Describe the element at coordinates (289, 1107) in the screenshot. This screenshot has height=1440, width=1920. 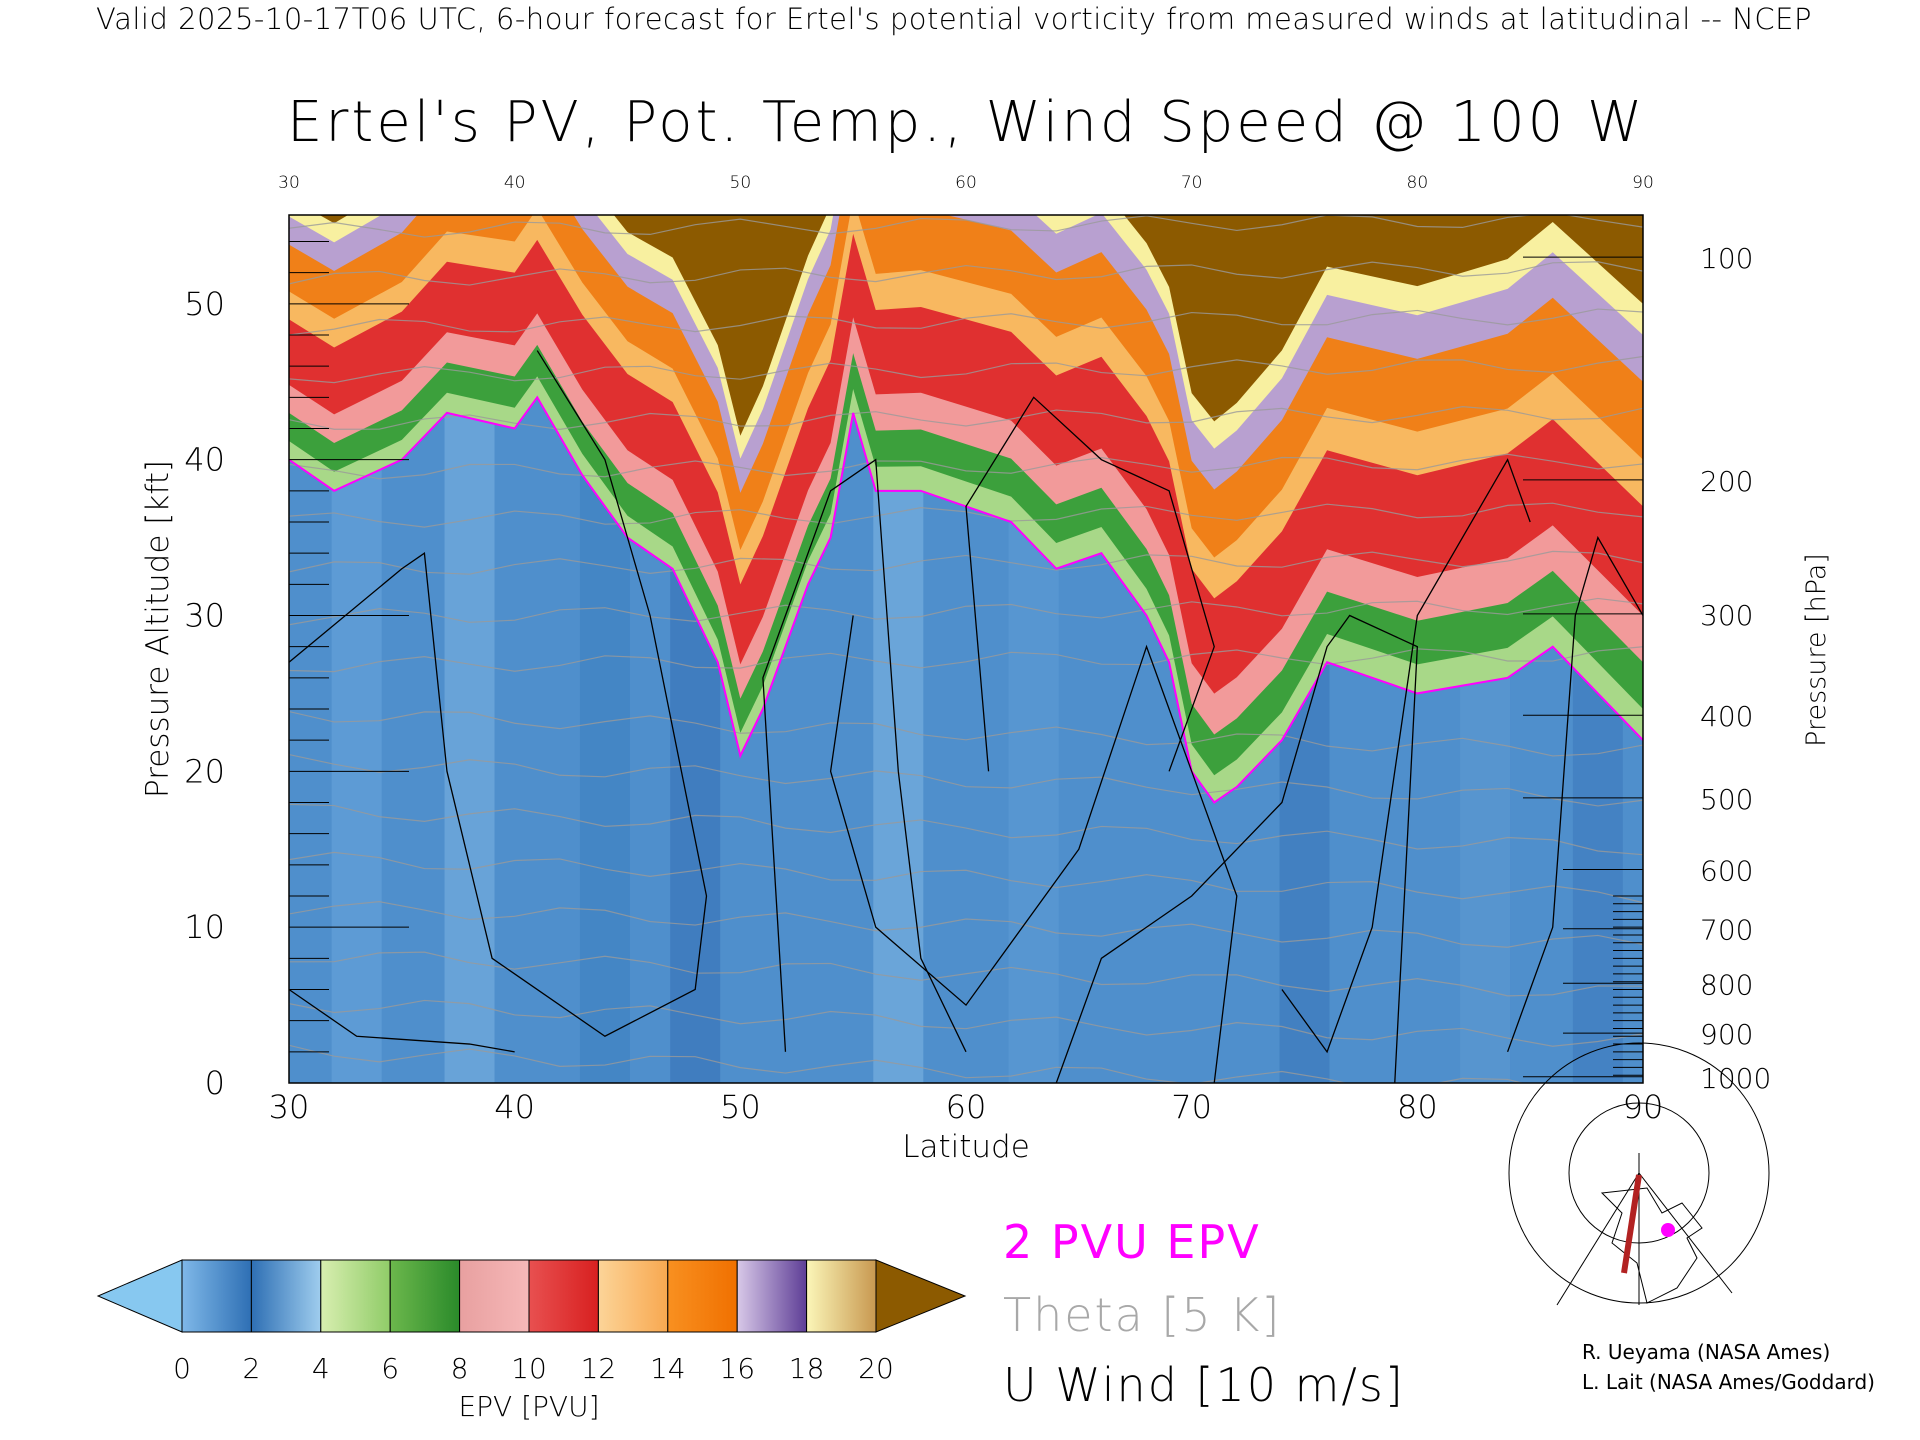
I see `x-tick-label: 30` at that location.